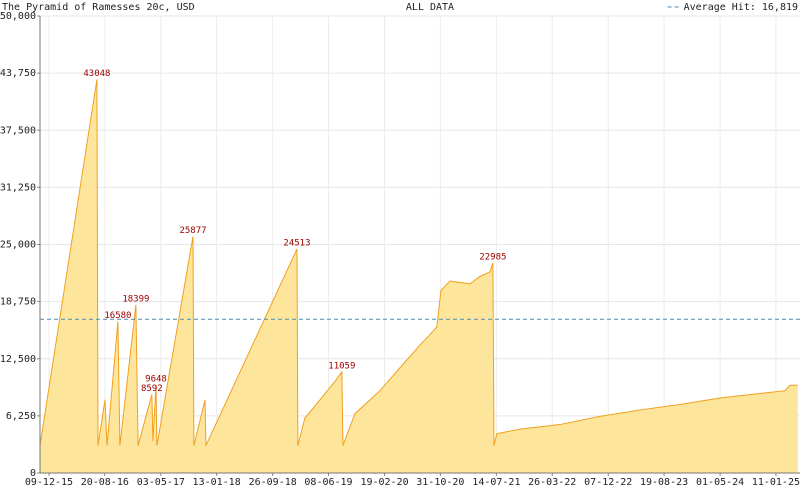 This screenshot has width=800, height=490. Describe the element at coordinates (161, 482) in the screenshot. I see `x-tick-label: 03-05-17` at that location.